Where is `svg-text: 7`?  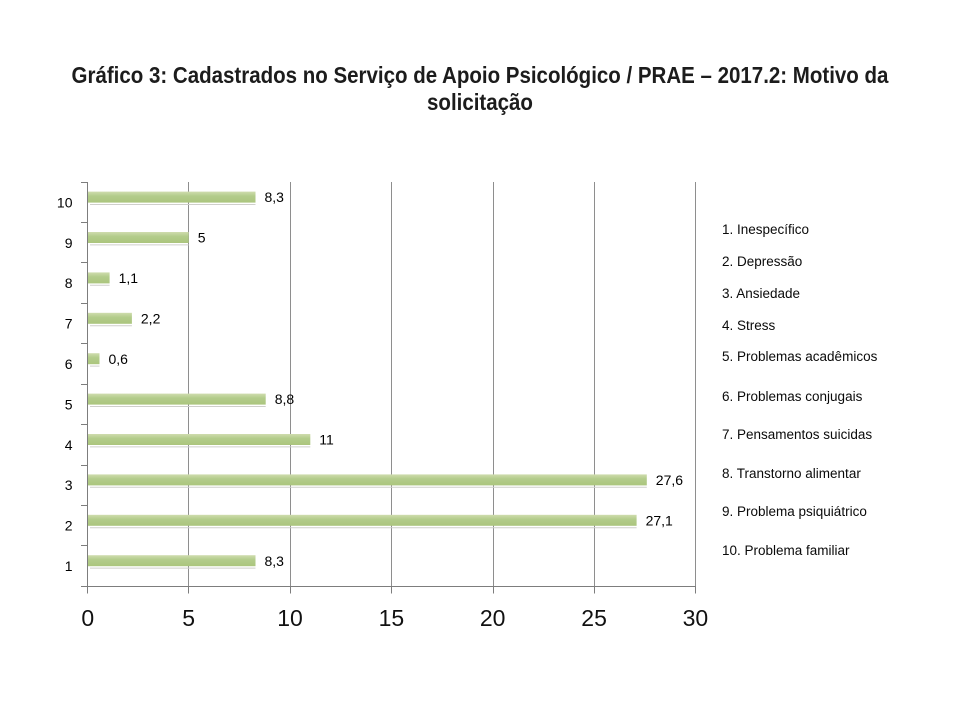
svg-text: 7 is located at coordinates (69, 324).